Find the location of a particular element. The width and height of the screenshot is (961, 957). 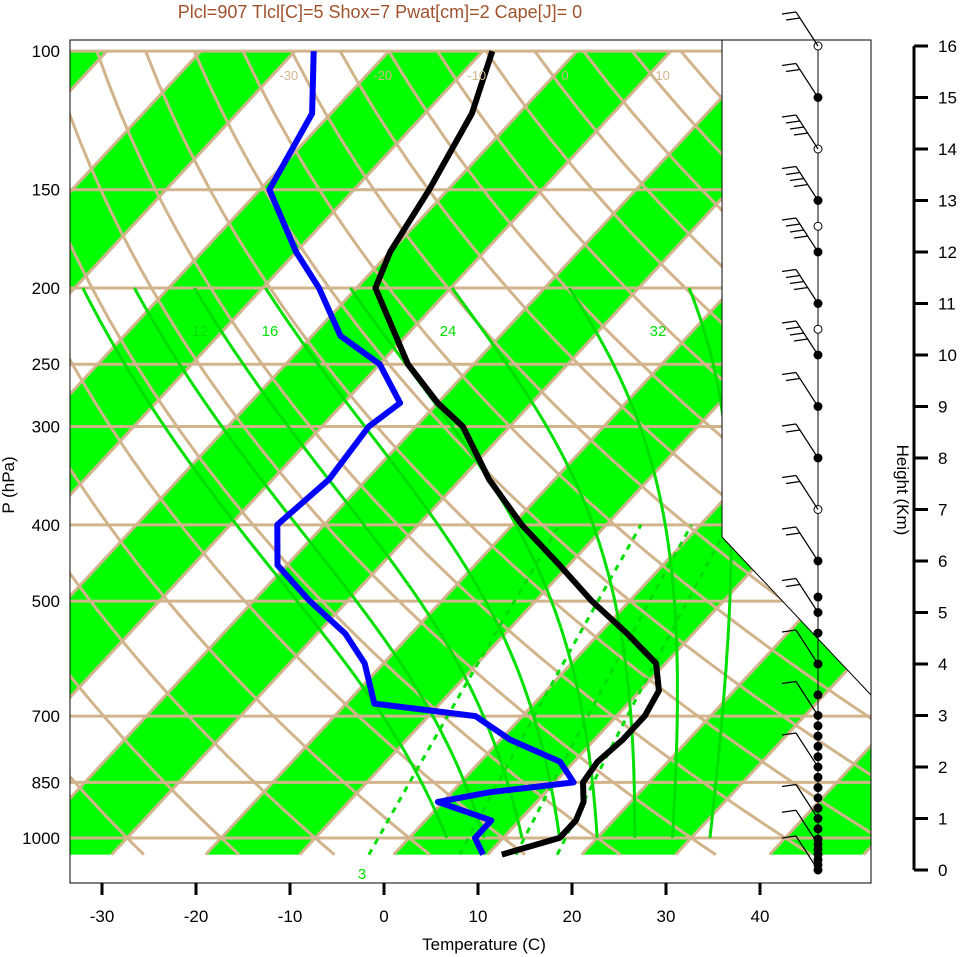

isotherm-label: -20 is located at coordinates (382, 75).